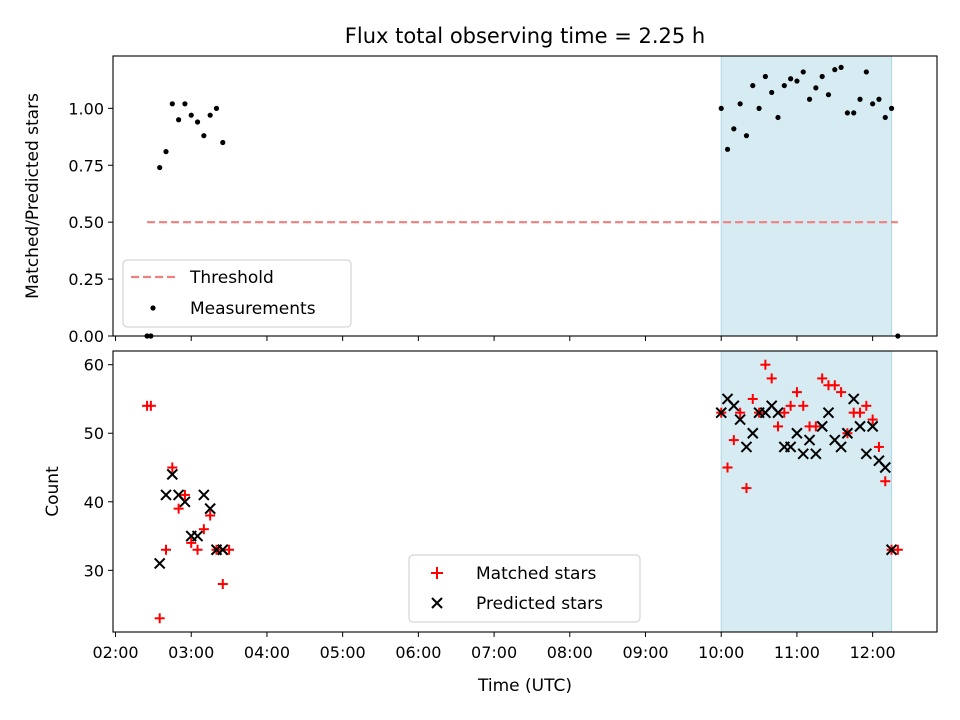  I want to click on x-tick-label: 05:00, so click(343, 652).